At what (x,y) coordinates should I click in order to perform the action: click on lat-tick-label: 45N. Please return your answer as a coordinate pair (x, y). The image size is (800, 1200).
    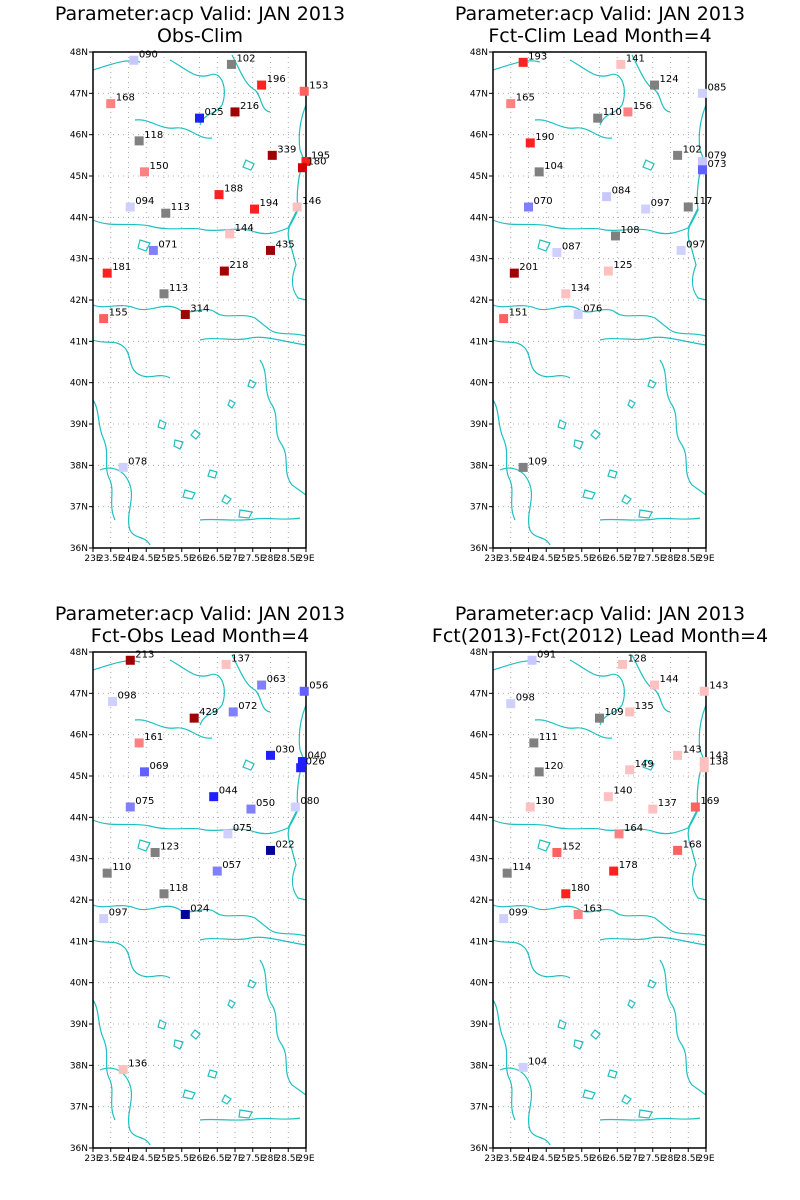
    Looking at the image, I should click on (79, 777).